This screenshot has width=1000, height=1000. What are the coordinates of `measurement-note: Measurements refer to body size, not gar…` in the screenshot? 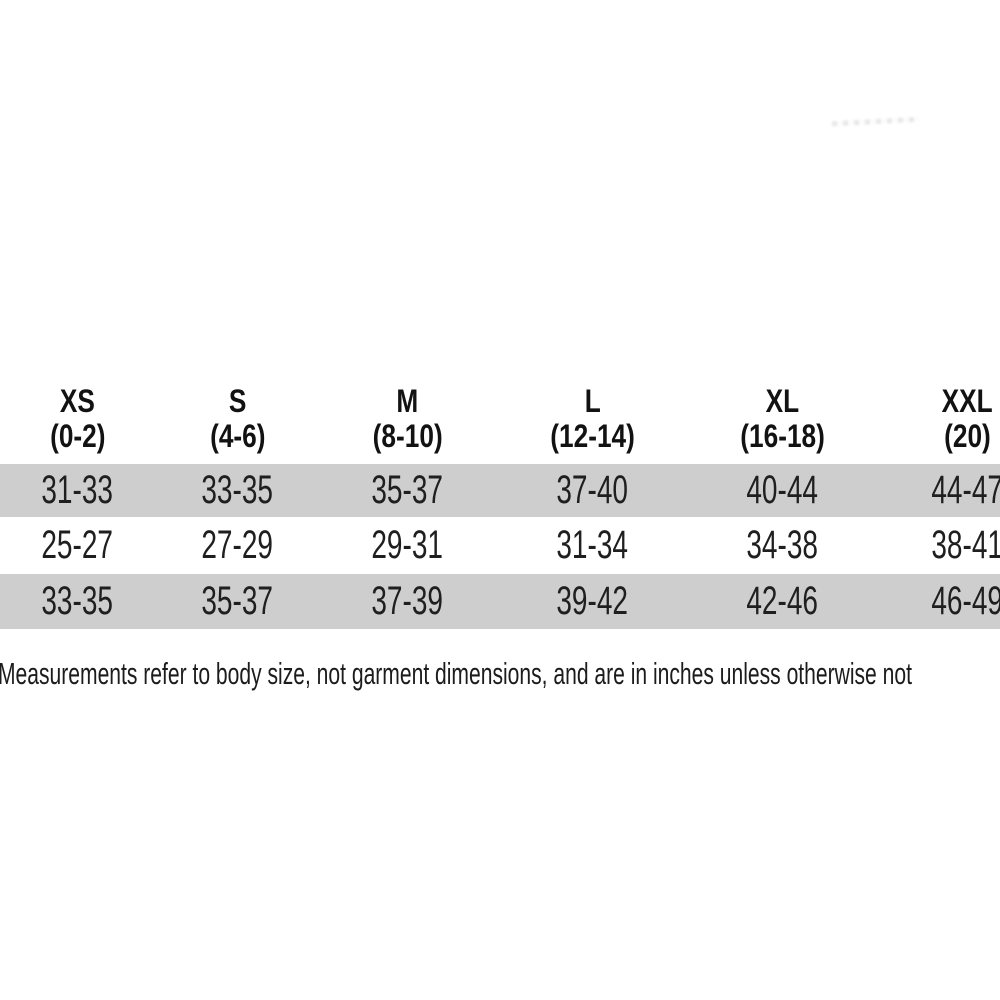 It's located at (500, 674).